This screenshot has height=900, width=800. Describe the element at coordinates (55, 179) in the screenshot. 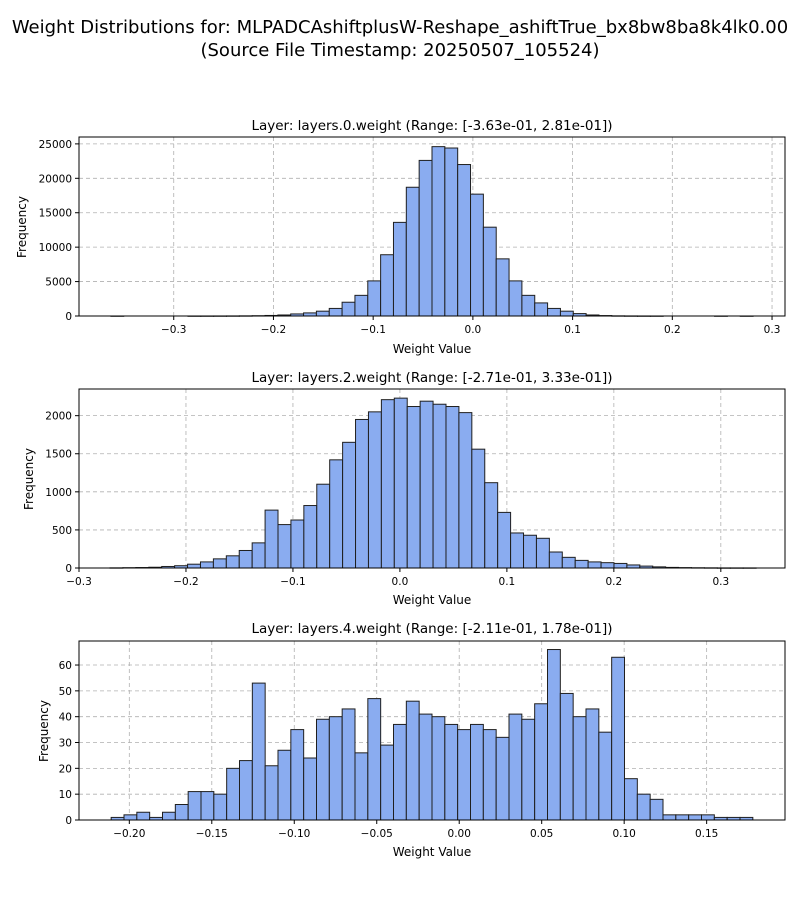

I see `y-tick-label: 20000` at that location.